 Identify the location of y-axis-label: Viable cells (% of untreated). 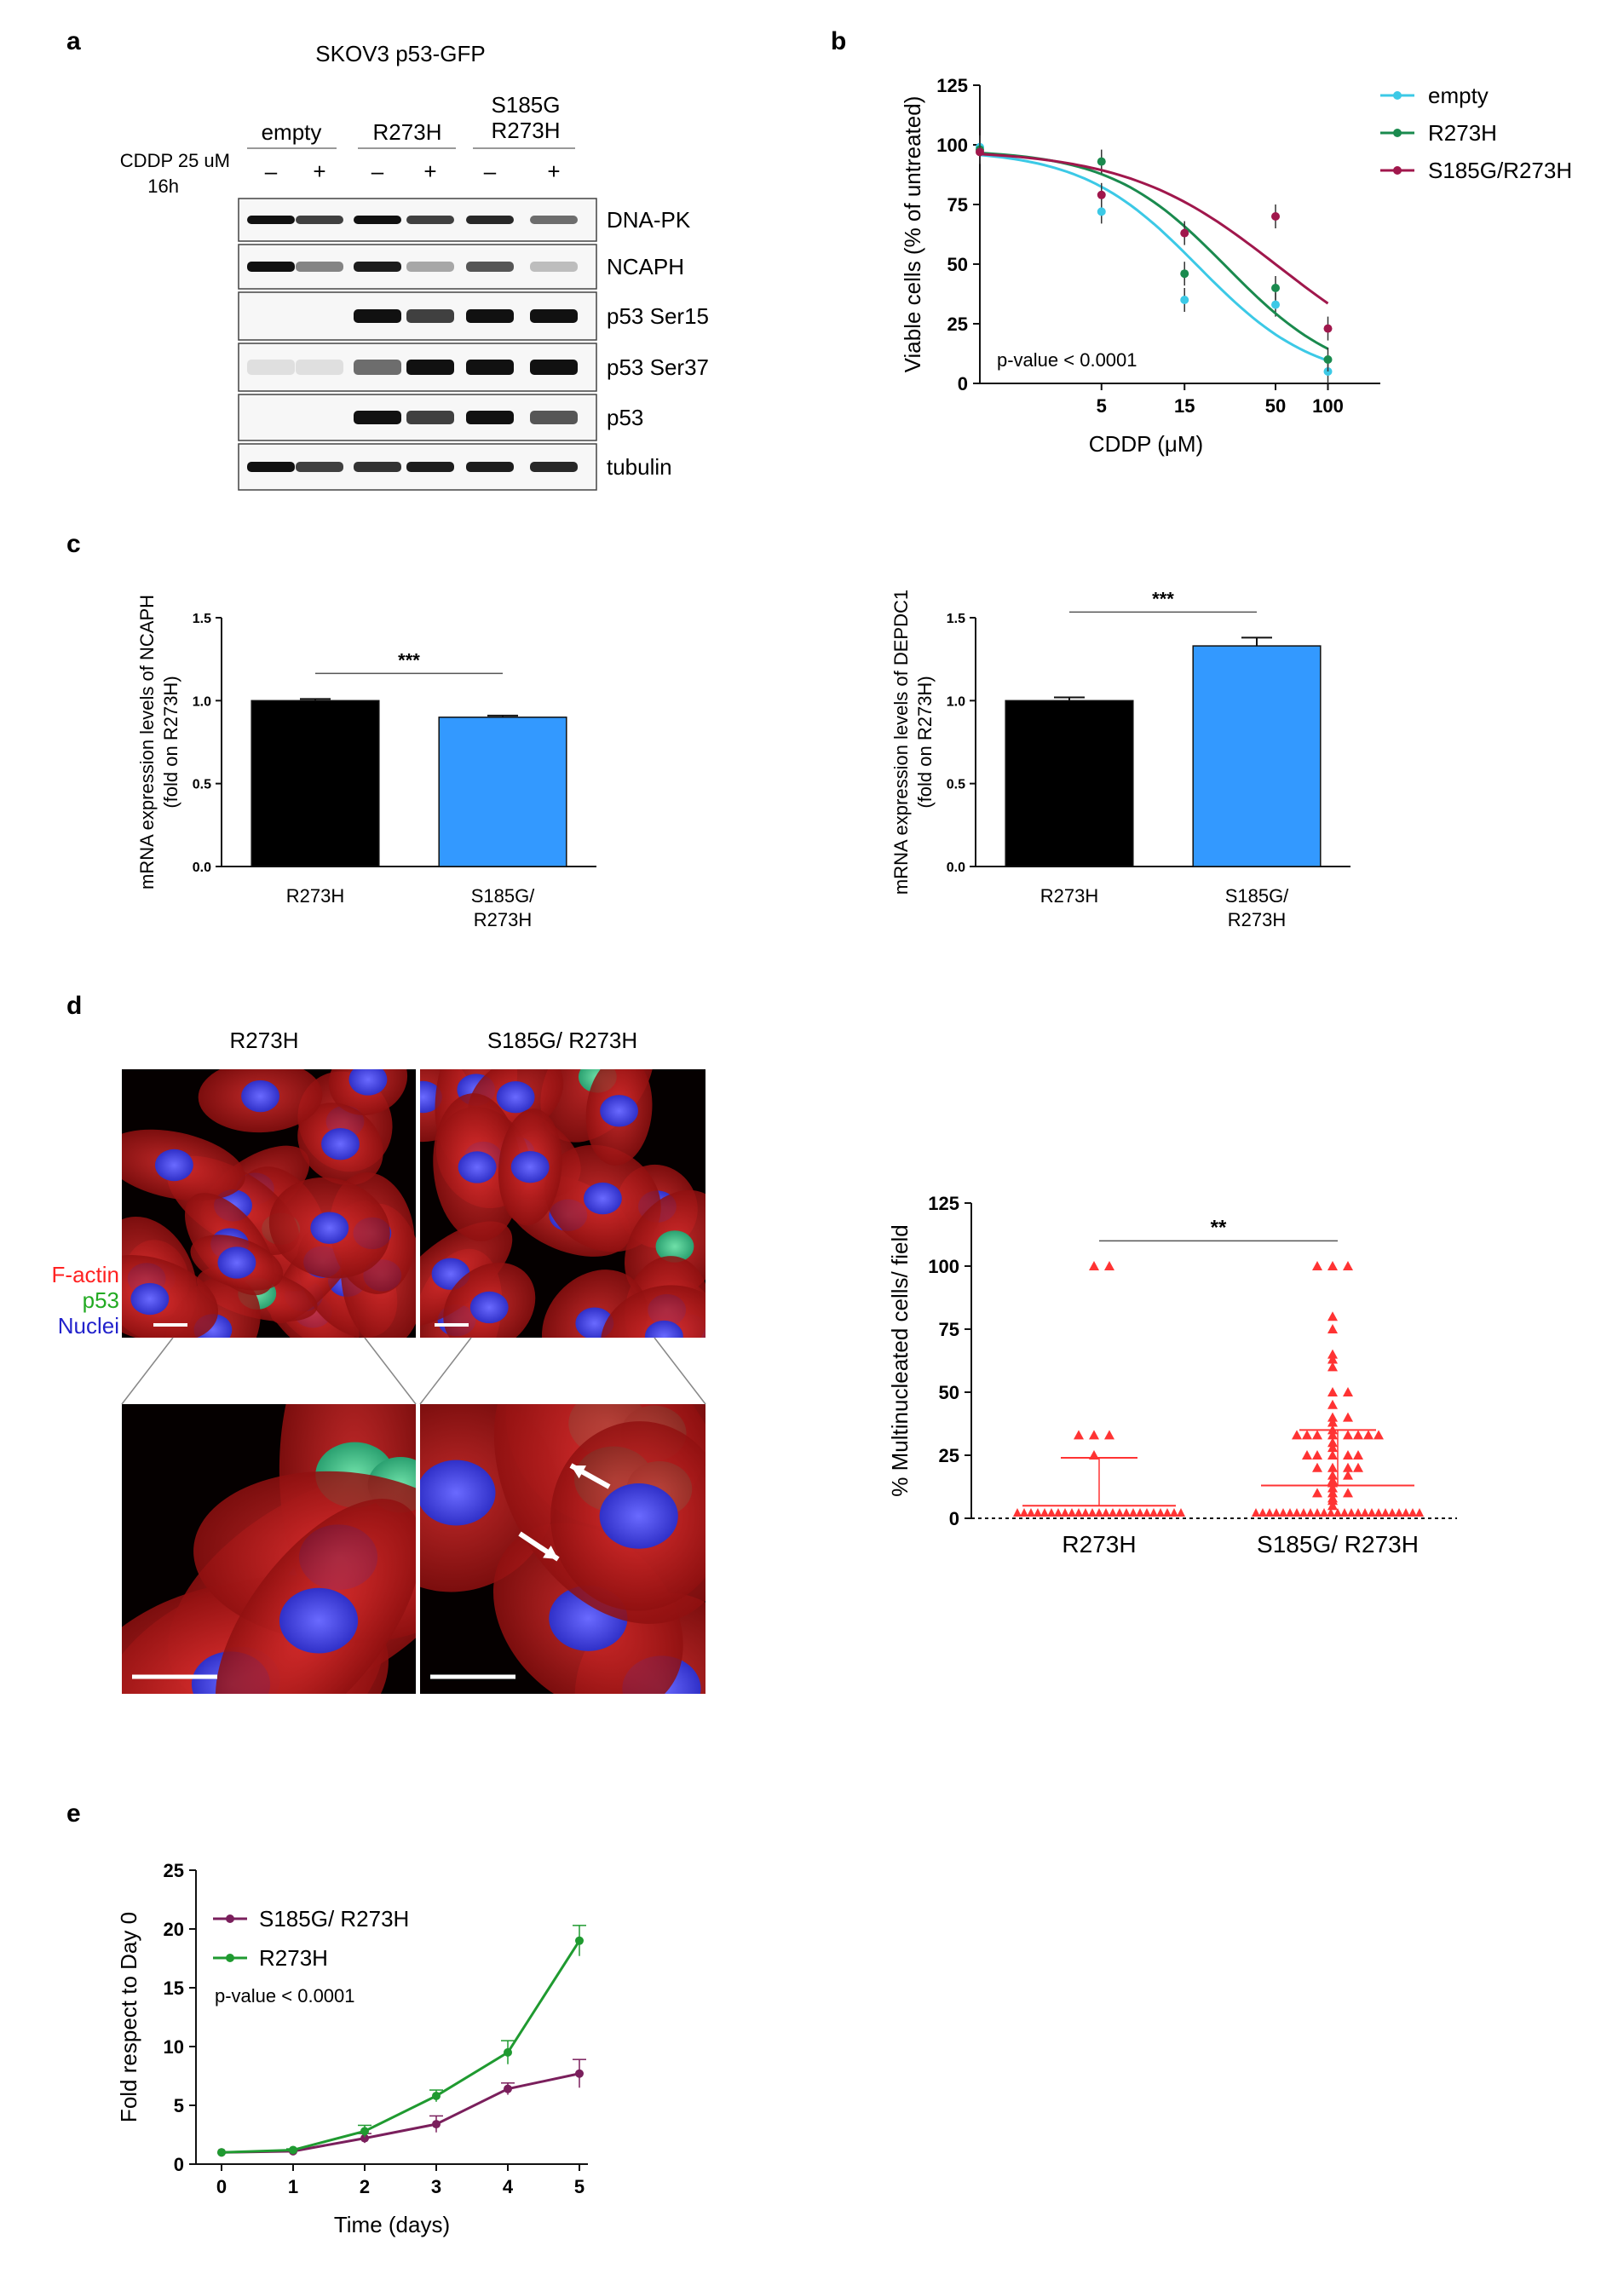
(912, 235).